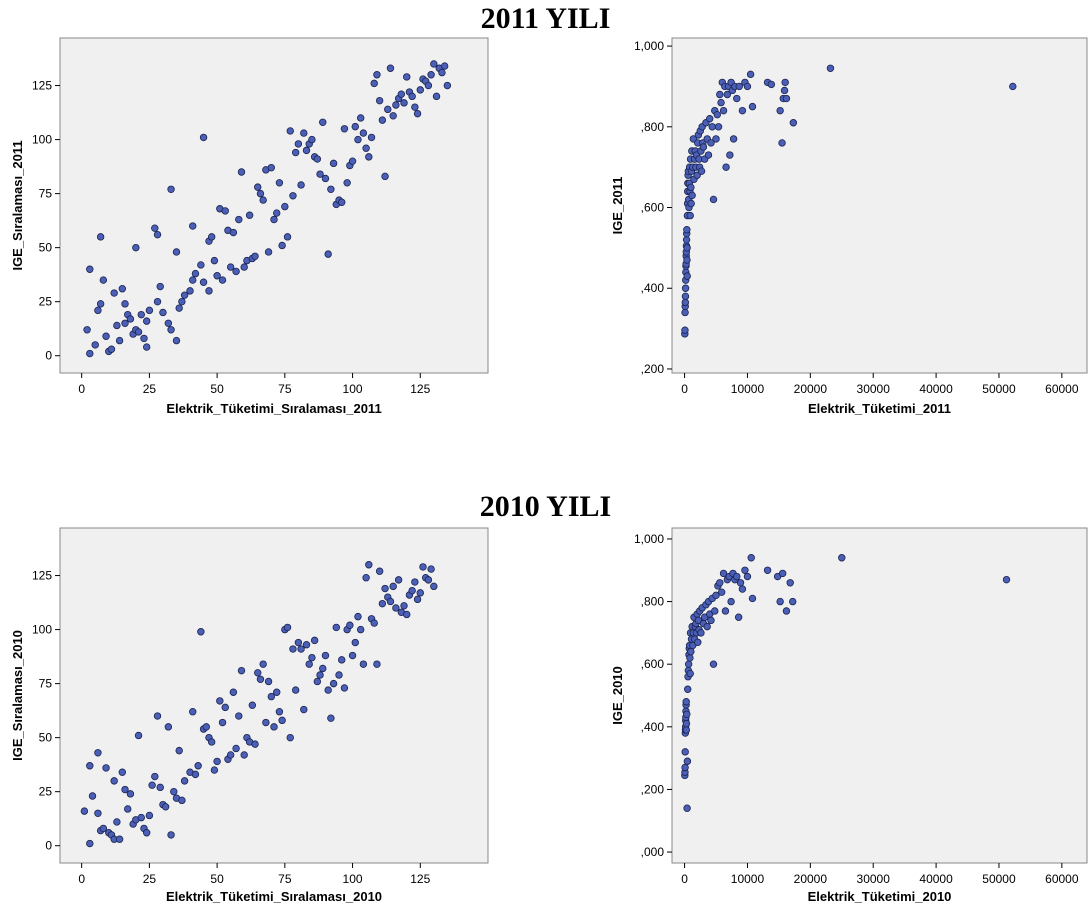 The width and height of the screenshot is (1091, 917). What do you see at coordinates (999, 879) in the screenshot?
I see `x-tick-label: 50000` at bounding box center [999, 879].